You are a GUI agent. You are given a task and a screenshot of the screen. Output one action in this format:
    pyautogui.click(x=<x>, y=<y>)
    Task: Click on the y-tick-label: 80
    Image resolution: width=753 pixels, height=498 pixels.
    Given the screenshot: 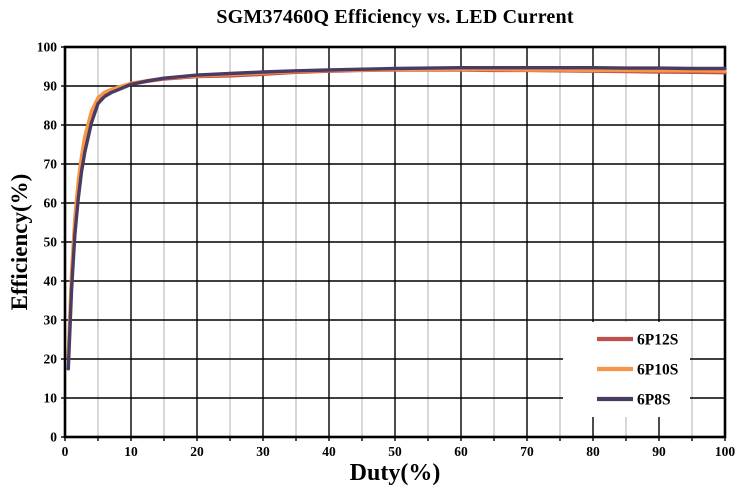 What is the action you would take?
    pyautogui.click(x=51, y=125)
    